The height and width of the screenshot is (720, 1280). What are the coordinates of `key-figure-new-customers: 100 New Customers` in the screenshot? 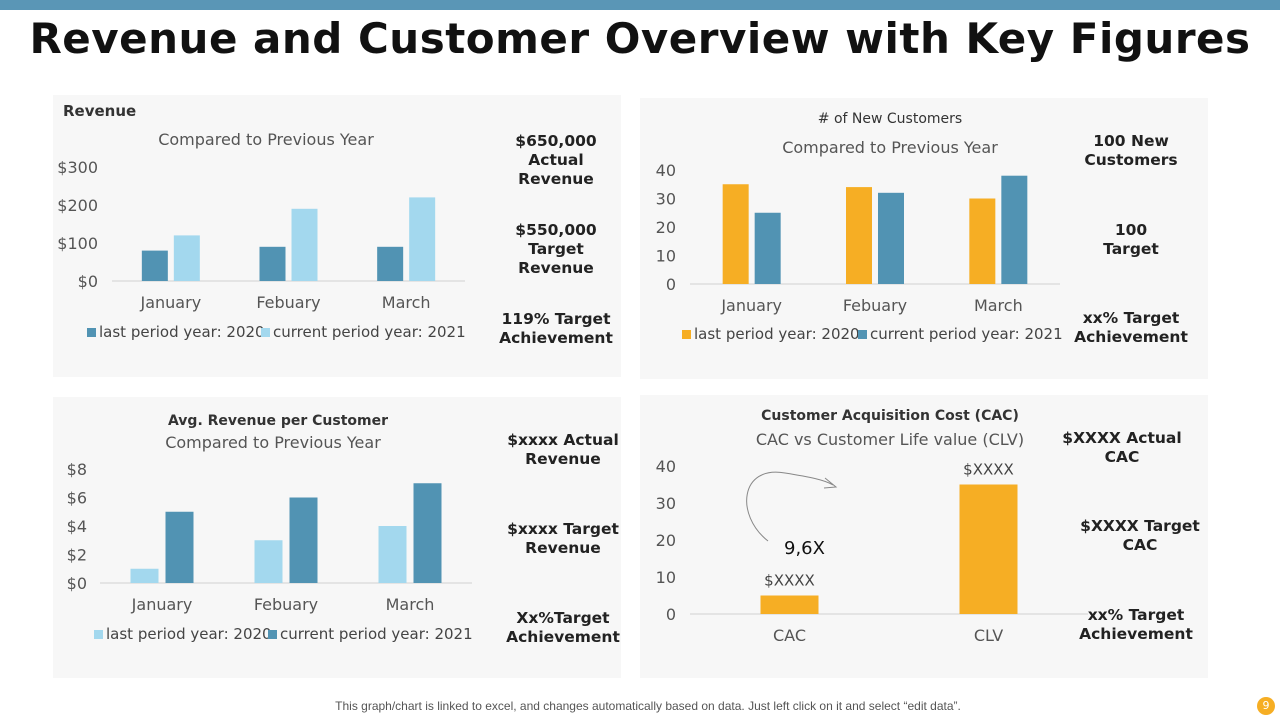 It's located at (1131, 150).